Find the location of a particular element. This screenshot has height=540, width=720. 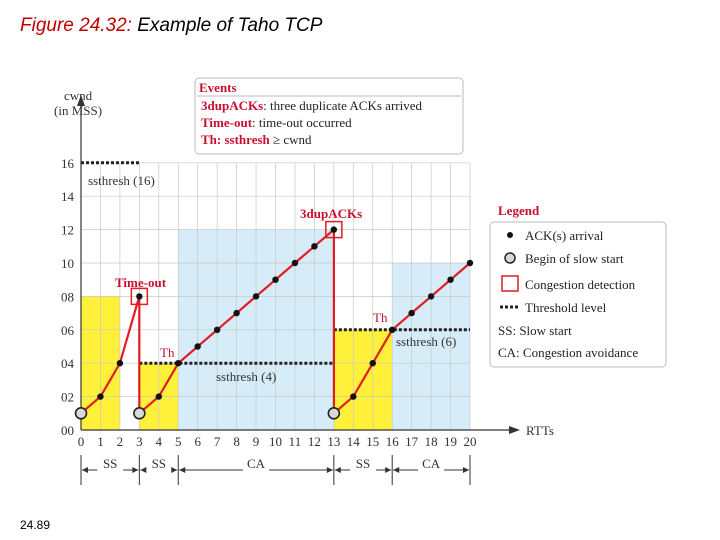

legend-ack-dot is located at coordinates (510, 235).